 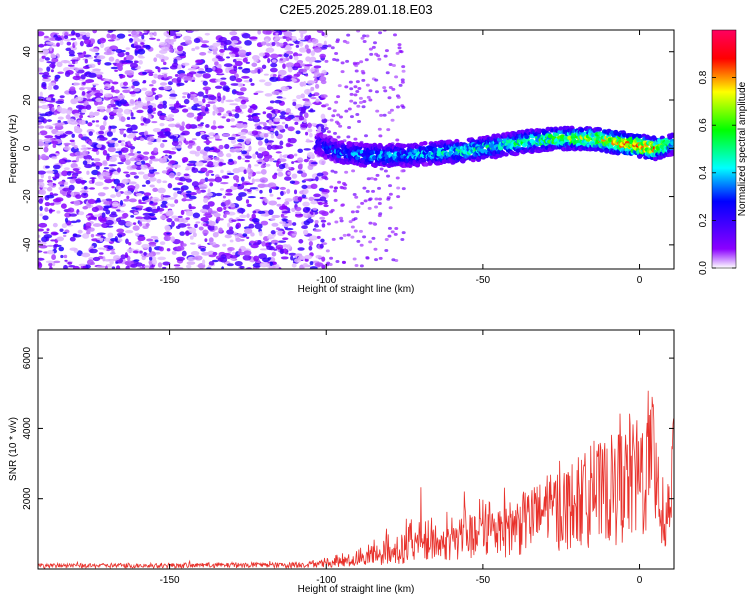 What do you see at coordinates (27, 358) in the screenshot?
I see `y-tick-label: 6000` at bounding box center [27, 358].